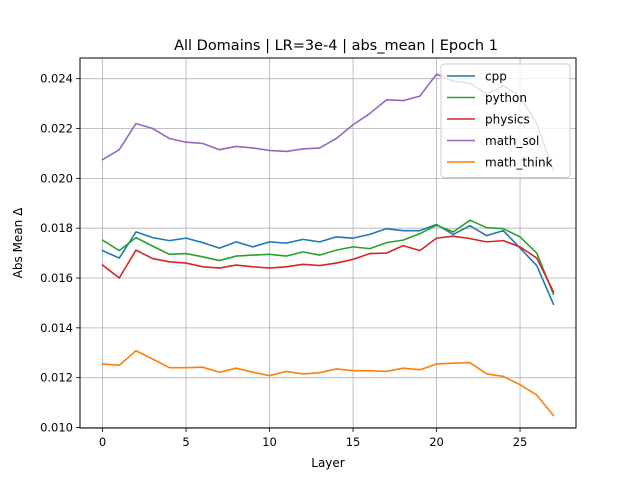 The width and height of the screenshot is (640, 484). Describe the element at coordinates (328, 463) in the screenshot. I see `x-axis-label: Layer` at that location.